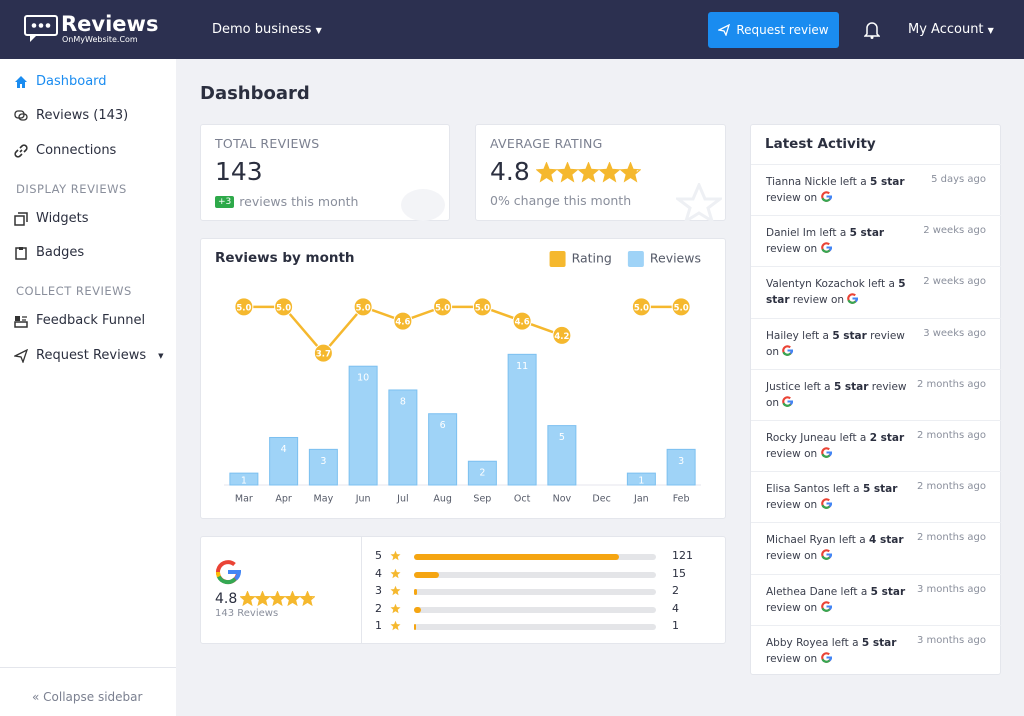 The width and height of the screenshot is (1024, 716). I want to click on legend-label: Rating, so click(592, 258).